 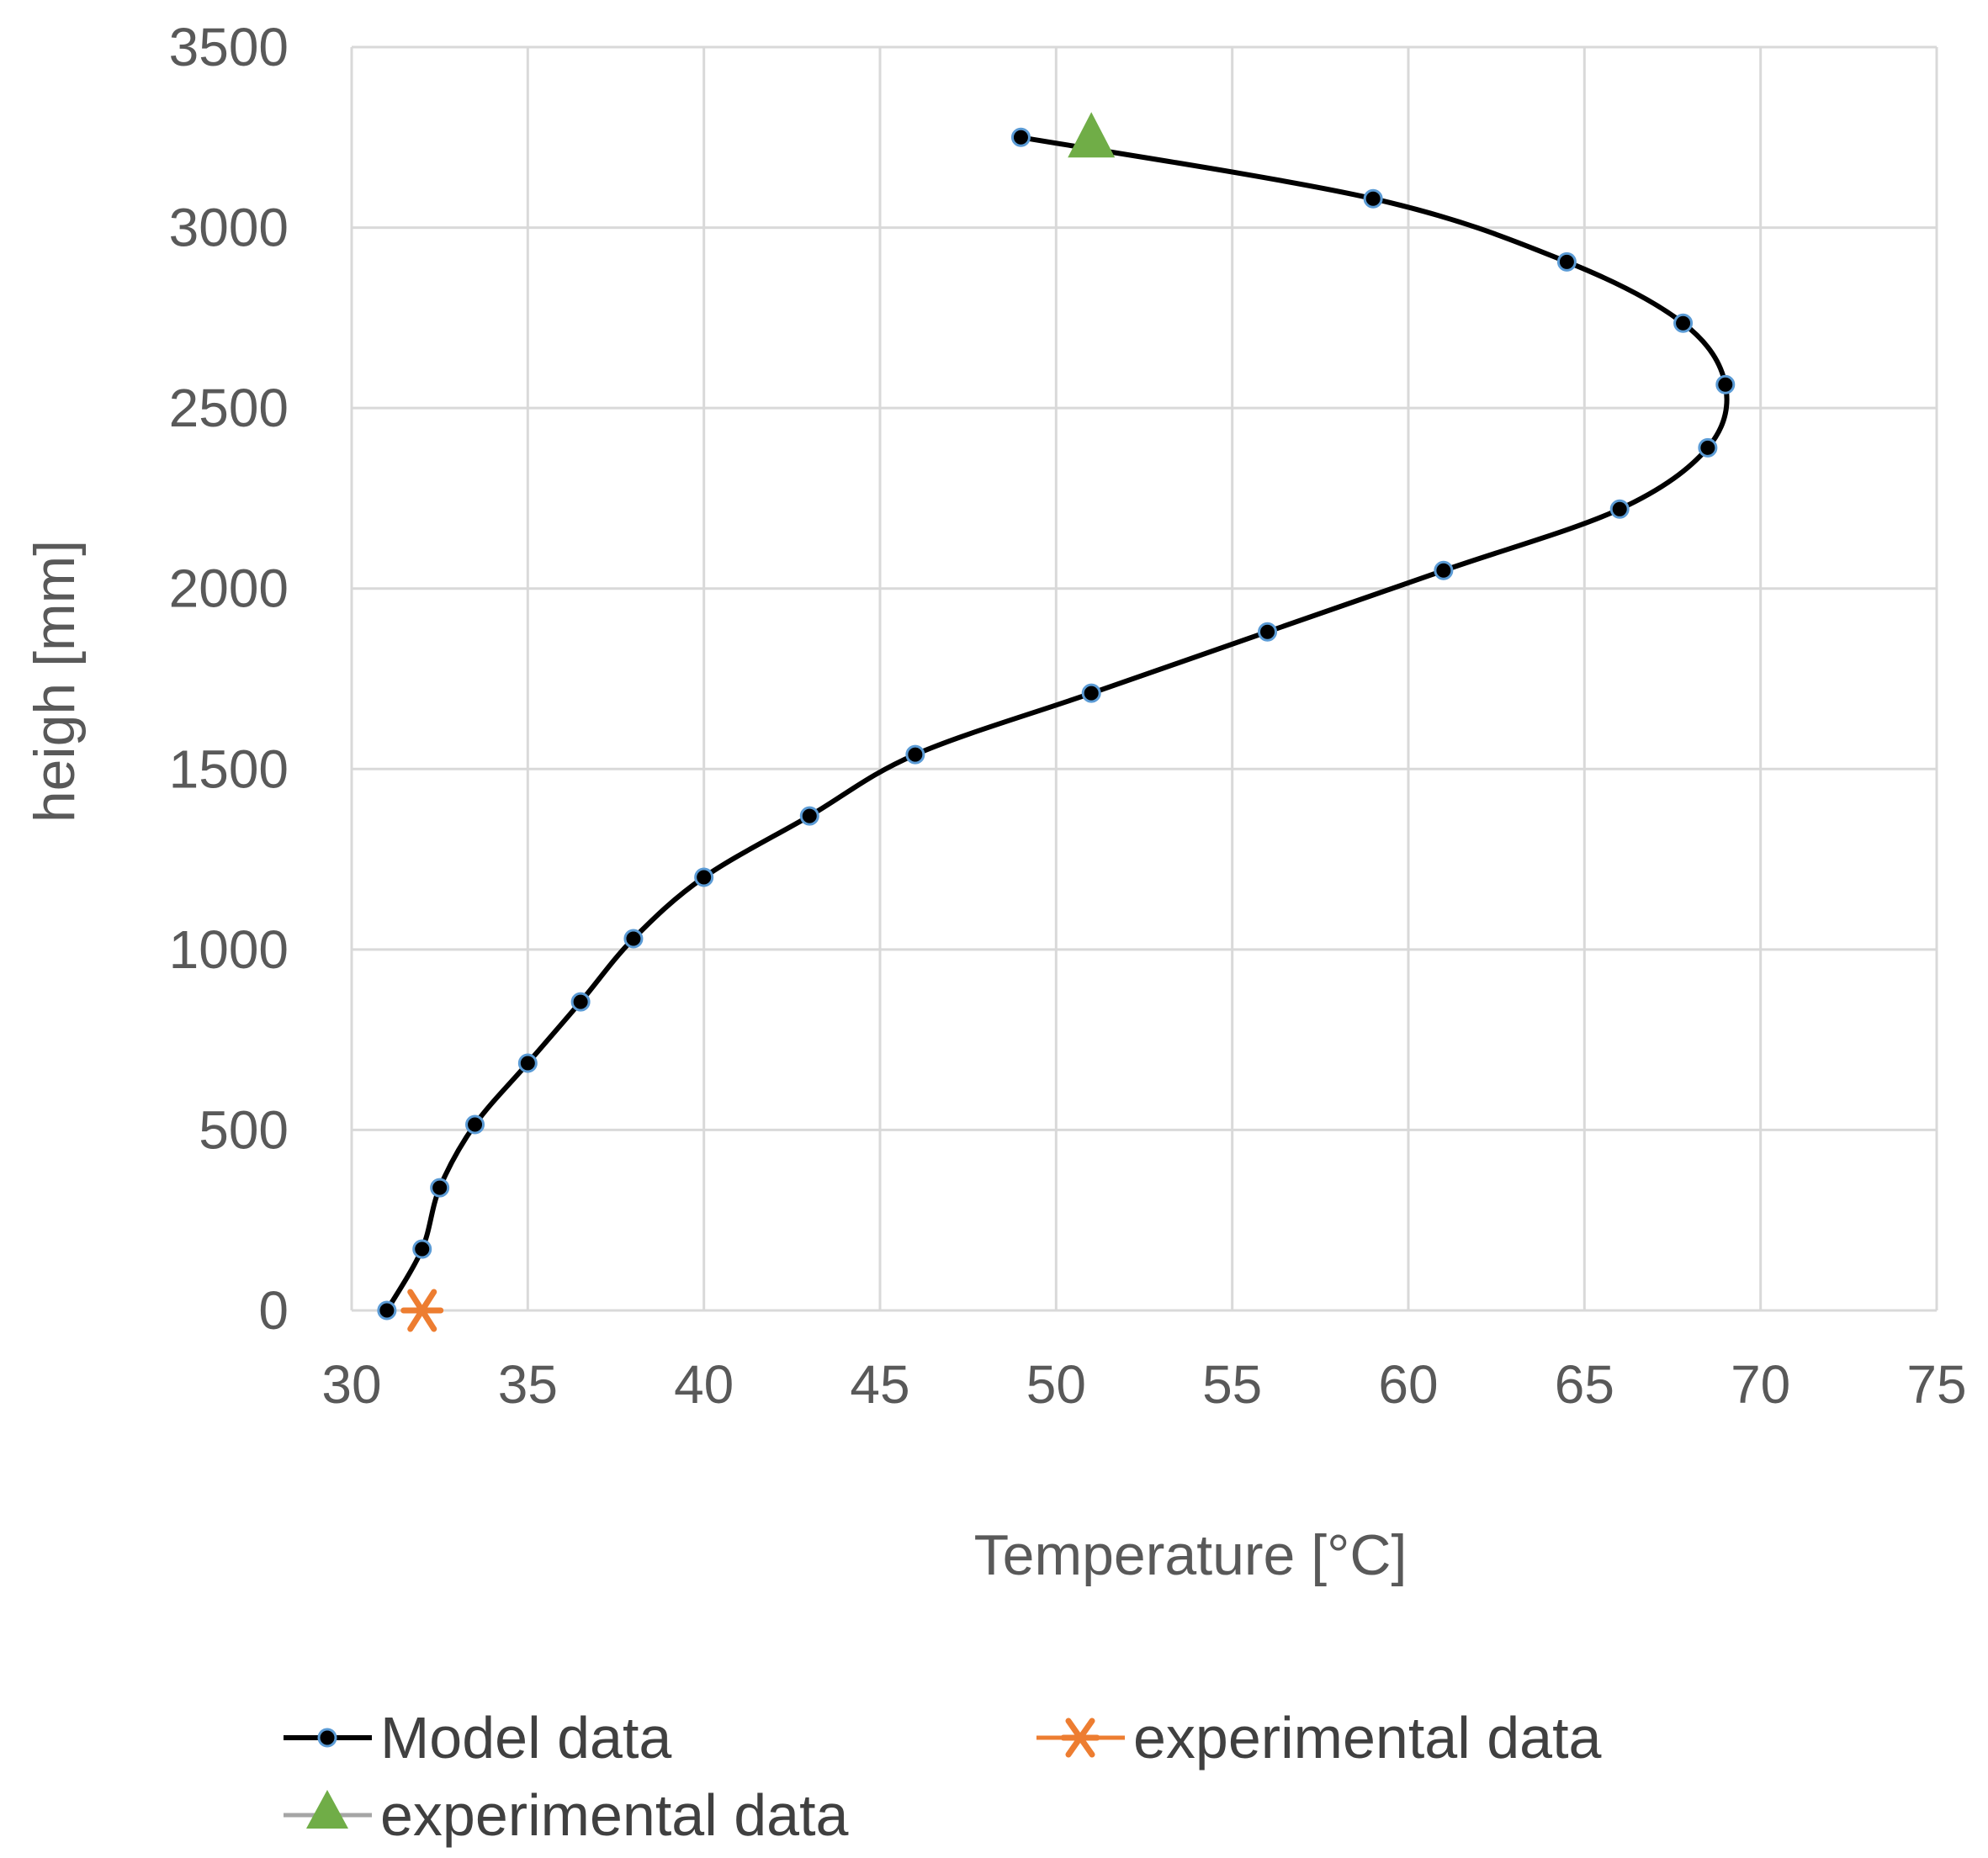 What do you see at coordinates (1408, 1384) in the screenshot?
I see `x-tick-label: 60` at bounding box center [1408, 1384].